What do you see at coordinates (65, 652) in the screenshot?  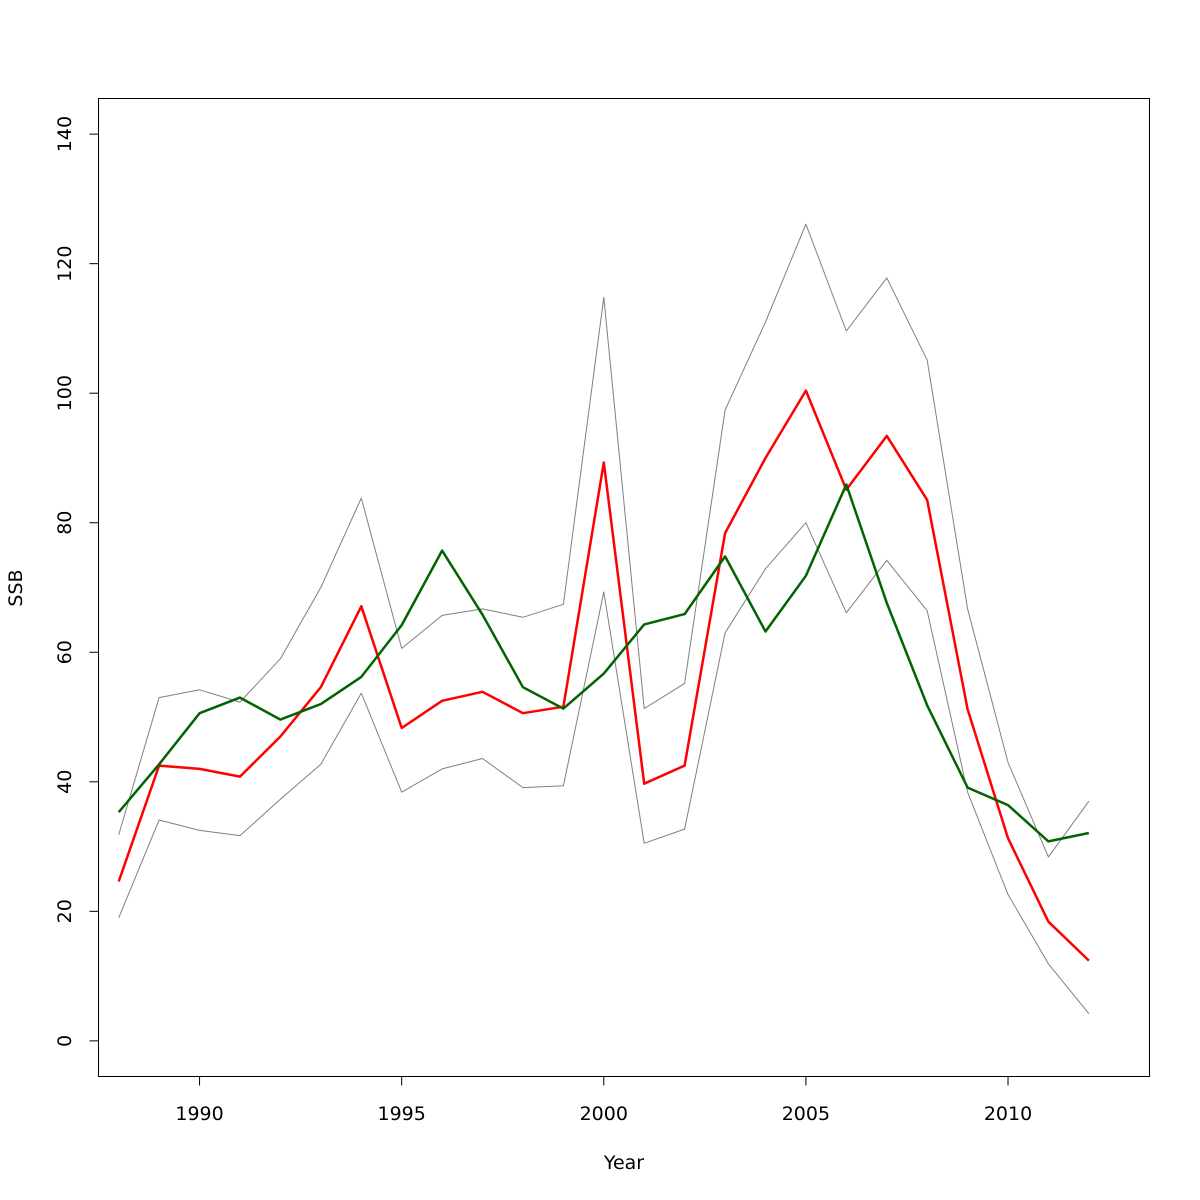 I see `y-tick-label-60: 60` at bounding box center [65, 652].